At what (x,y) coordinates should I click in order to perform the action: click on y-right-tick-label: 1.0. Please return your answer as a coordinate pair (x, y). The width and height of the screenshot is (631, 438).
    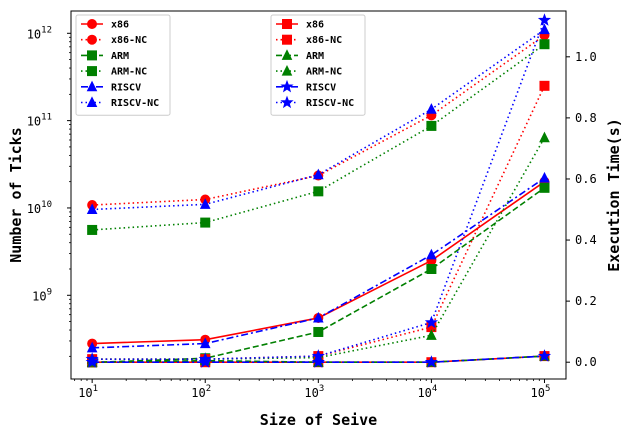
    Looking at the image, I should click on (586, 57).